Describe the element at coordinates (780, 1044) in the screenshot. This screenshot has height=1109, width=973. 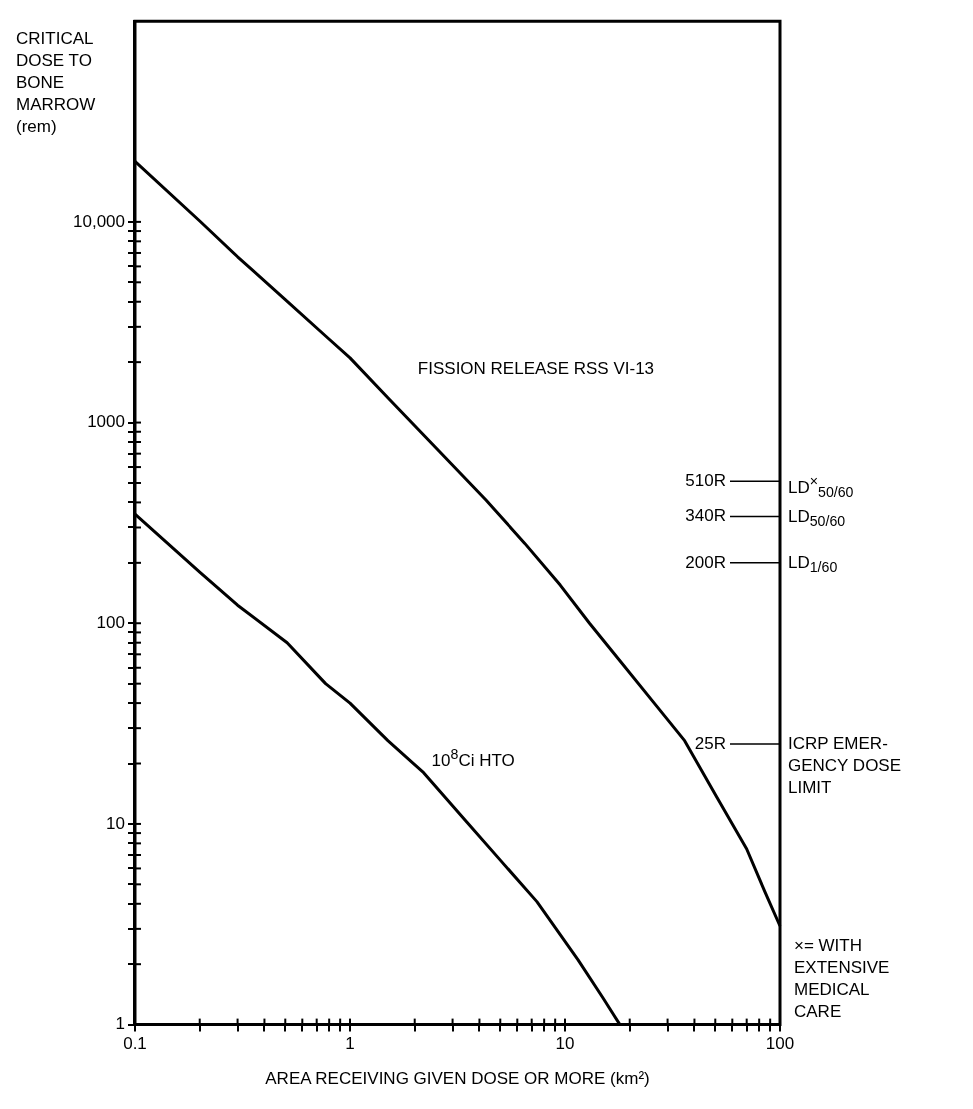
I see `x-tick-label: 100` at that location.